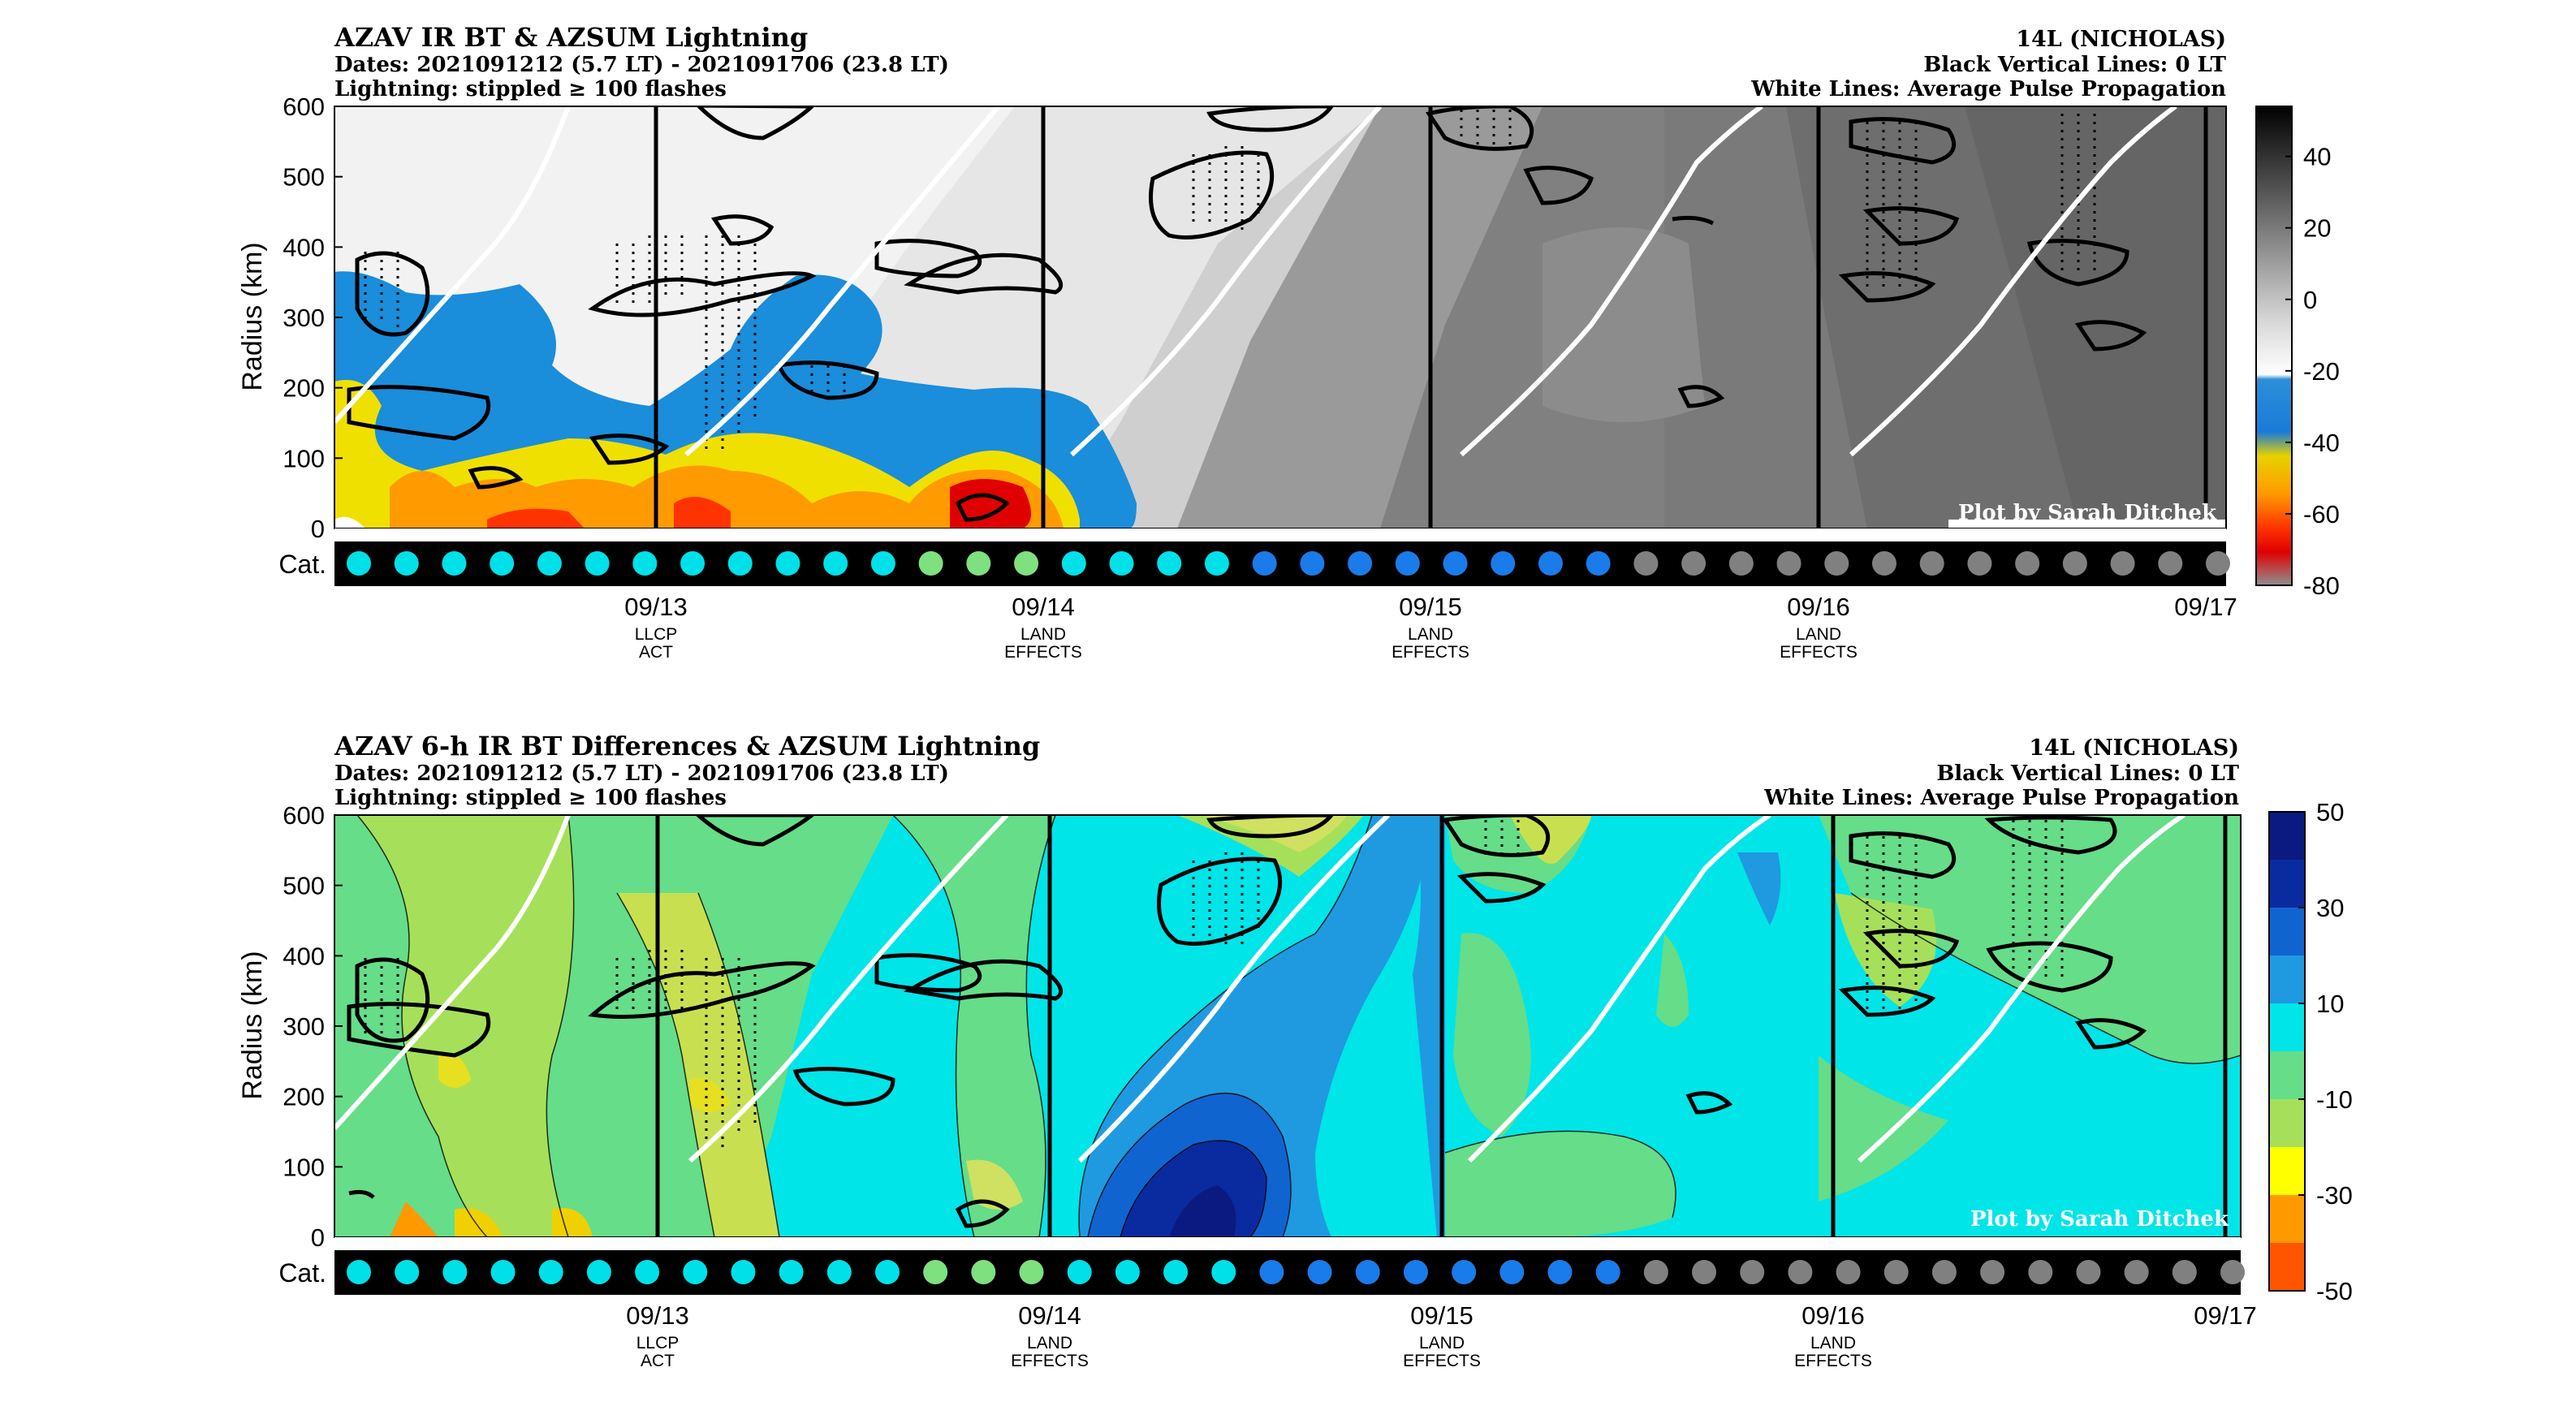 The width and height of the screenshot is (2576, 1402). What do you see at coordinates (252, 1025) in the screenshot?
I see `y-axis-label: Radius (km)` at bounding box center [252, 1025].